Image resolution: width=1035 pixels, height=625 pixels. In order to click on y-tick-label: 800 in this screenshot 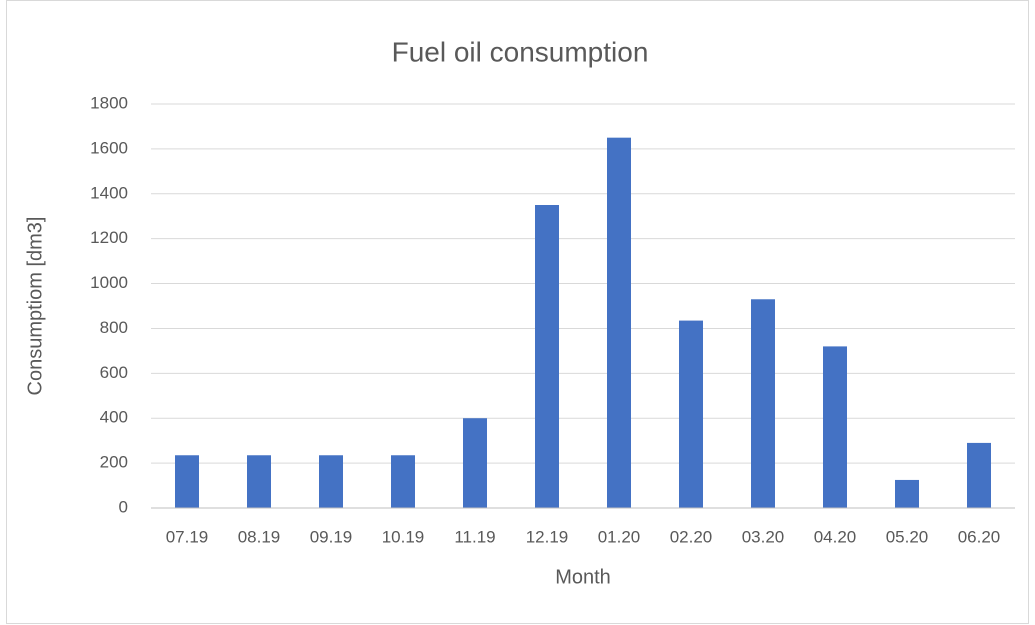, I will do `click(114, 327)`.